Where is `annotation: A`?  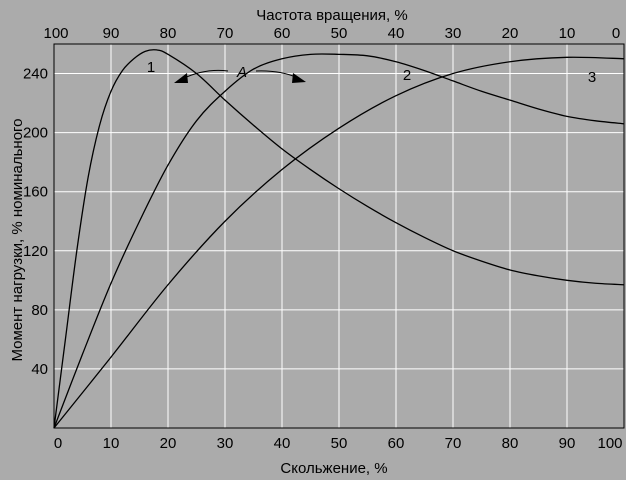 annotation: A is located at coordinates (240, 73).